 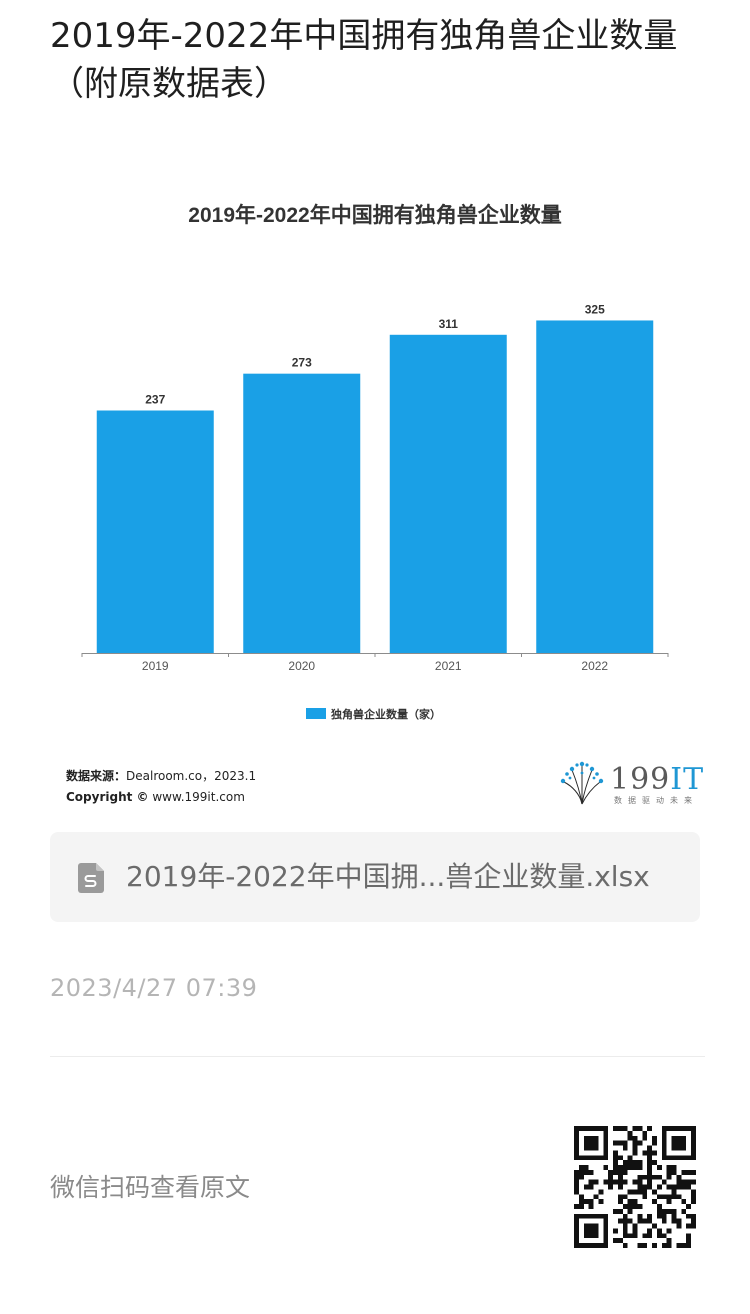 I want to click on data-label-2021: 311, so click(x=449, y=324).